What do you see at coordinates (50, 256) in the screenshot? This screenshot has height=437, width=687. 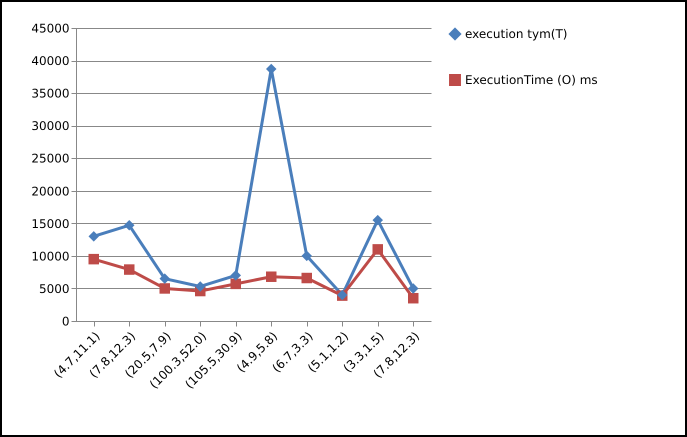 I see `y-tick-label: 10000` at bounding box center [50, 256].